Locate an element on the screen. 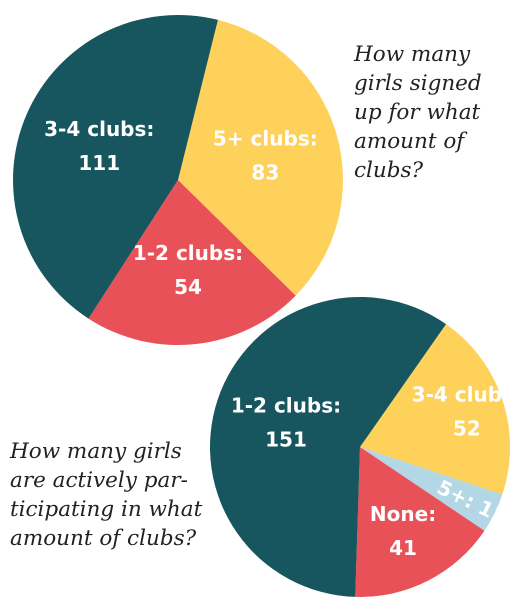 This screenshot has width=529, height=602. pie-1-title-line: How many is located at coordinates (412, 54).